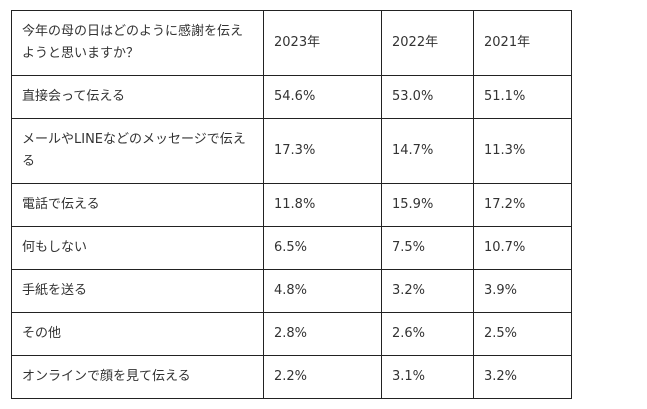 This screenshot has width=647, height=409. What do you see at coordinates (427, 377) in the screenshot?
I see `value-2022: 3.1%` at bounding box center [427, 377].